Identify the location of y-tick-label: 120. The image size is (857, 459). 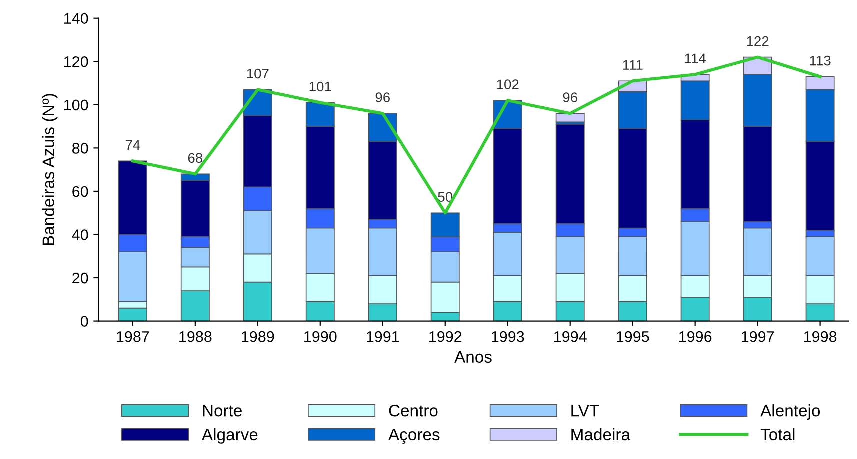
(76, 62).